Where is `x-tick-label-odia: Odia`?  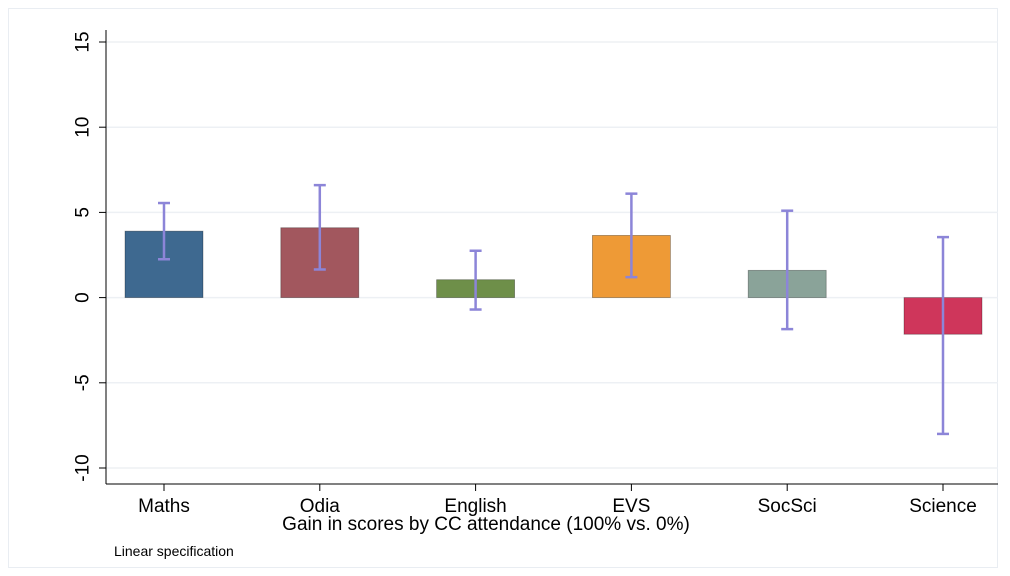 x-tick-label-odia: Odia is located at coordinates (320, 506).